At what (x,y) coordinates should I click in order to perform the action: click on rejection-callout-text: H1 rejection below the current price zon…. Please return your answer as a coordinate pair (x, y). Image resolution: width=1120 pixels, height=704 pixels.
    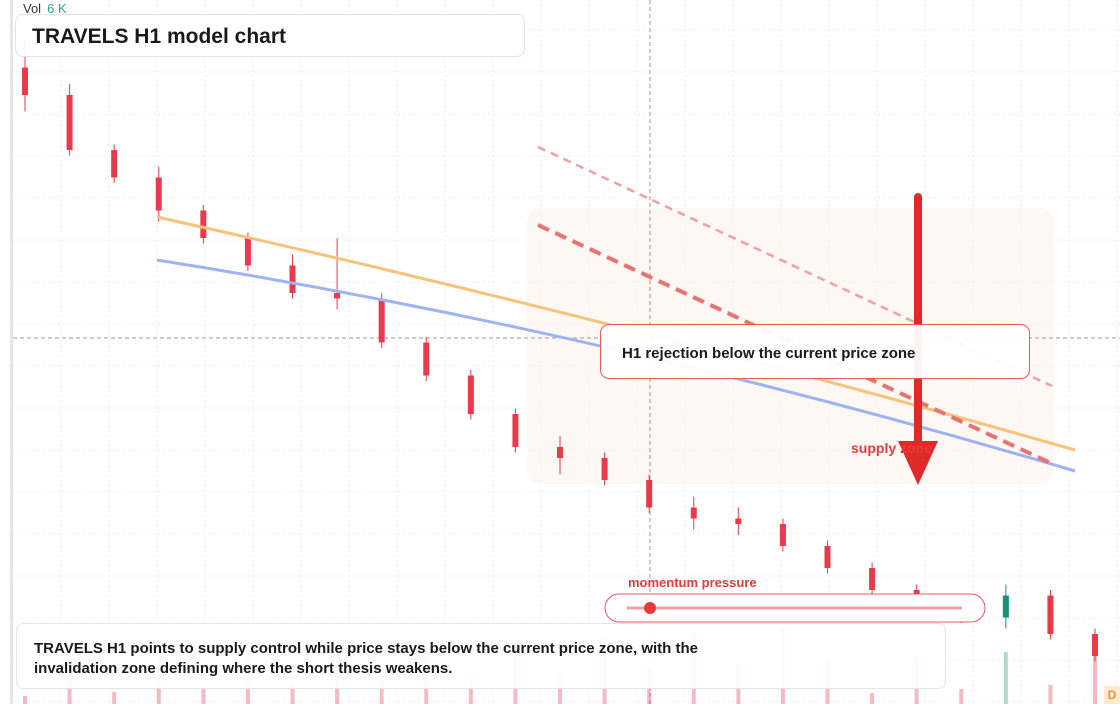
    Looking at the image, I should click on (769, 353).